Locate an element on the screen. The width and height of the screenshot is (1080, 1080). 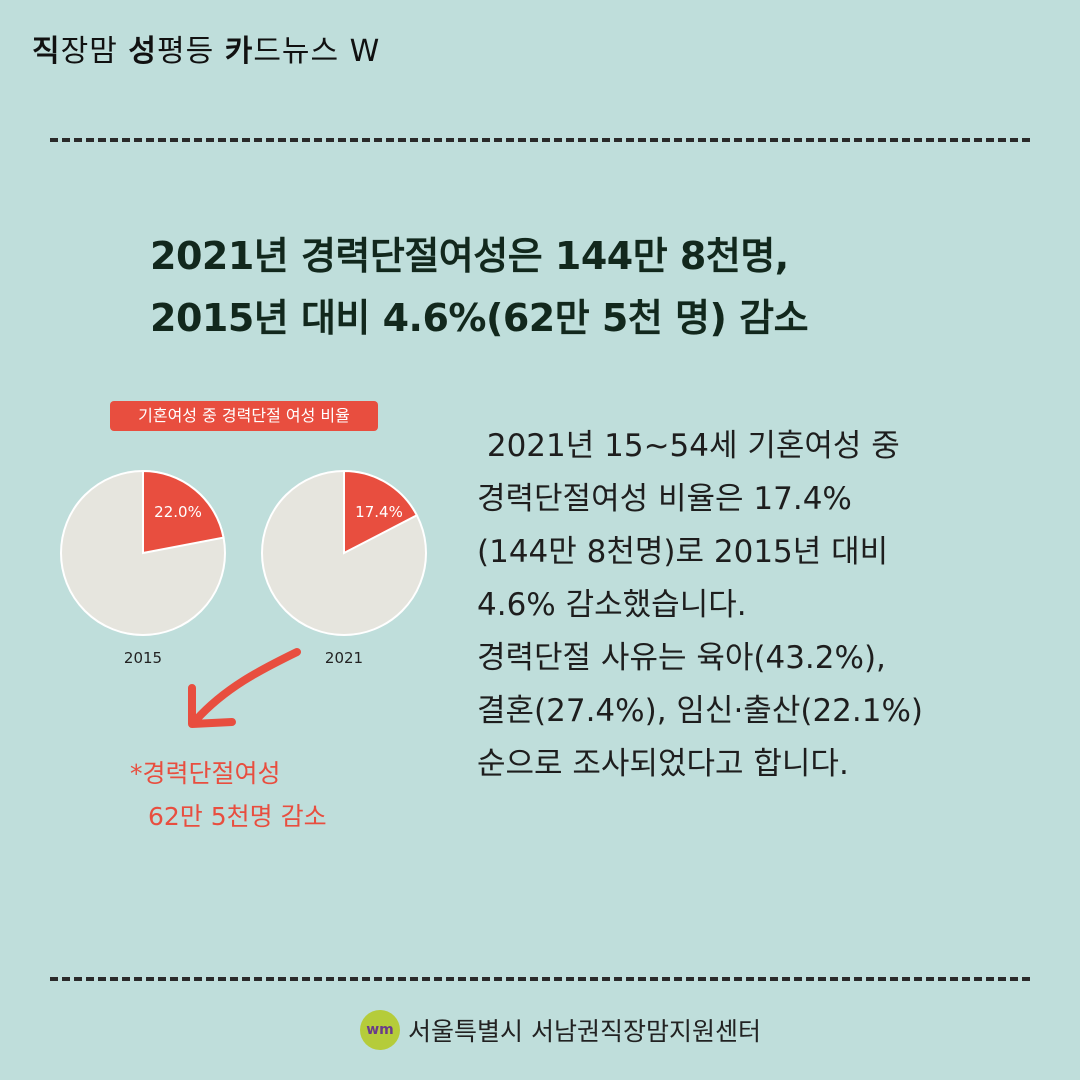
arrow-stroke is located at coordinates (246, 686).